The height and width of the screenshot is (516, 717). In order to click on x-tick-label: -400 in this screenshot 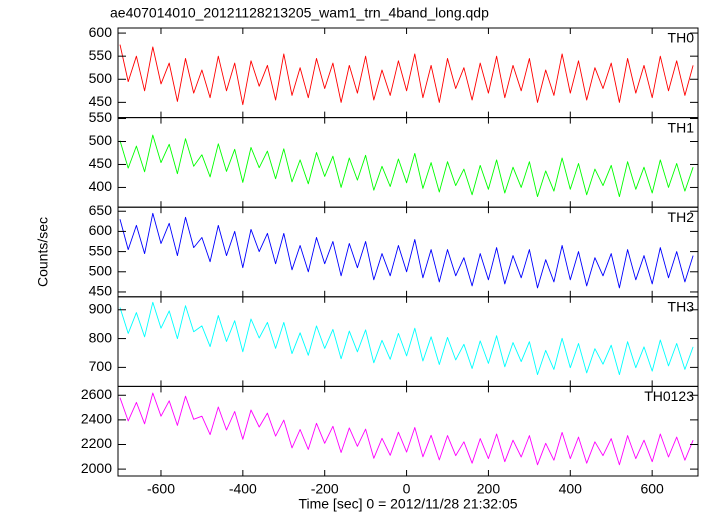, I will do `click(243, 489)`.